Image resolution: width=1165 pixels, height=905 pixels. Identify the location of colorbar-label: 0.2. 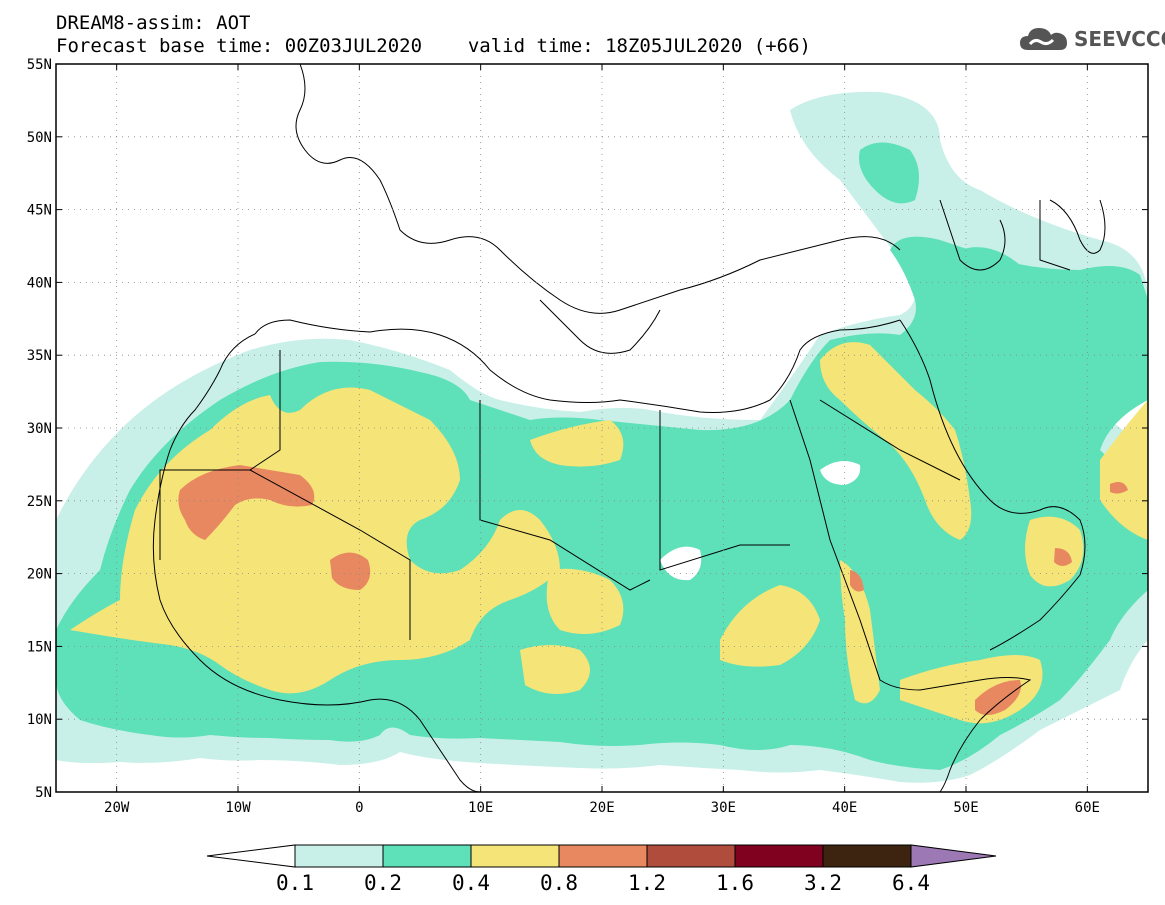
(383, 883).